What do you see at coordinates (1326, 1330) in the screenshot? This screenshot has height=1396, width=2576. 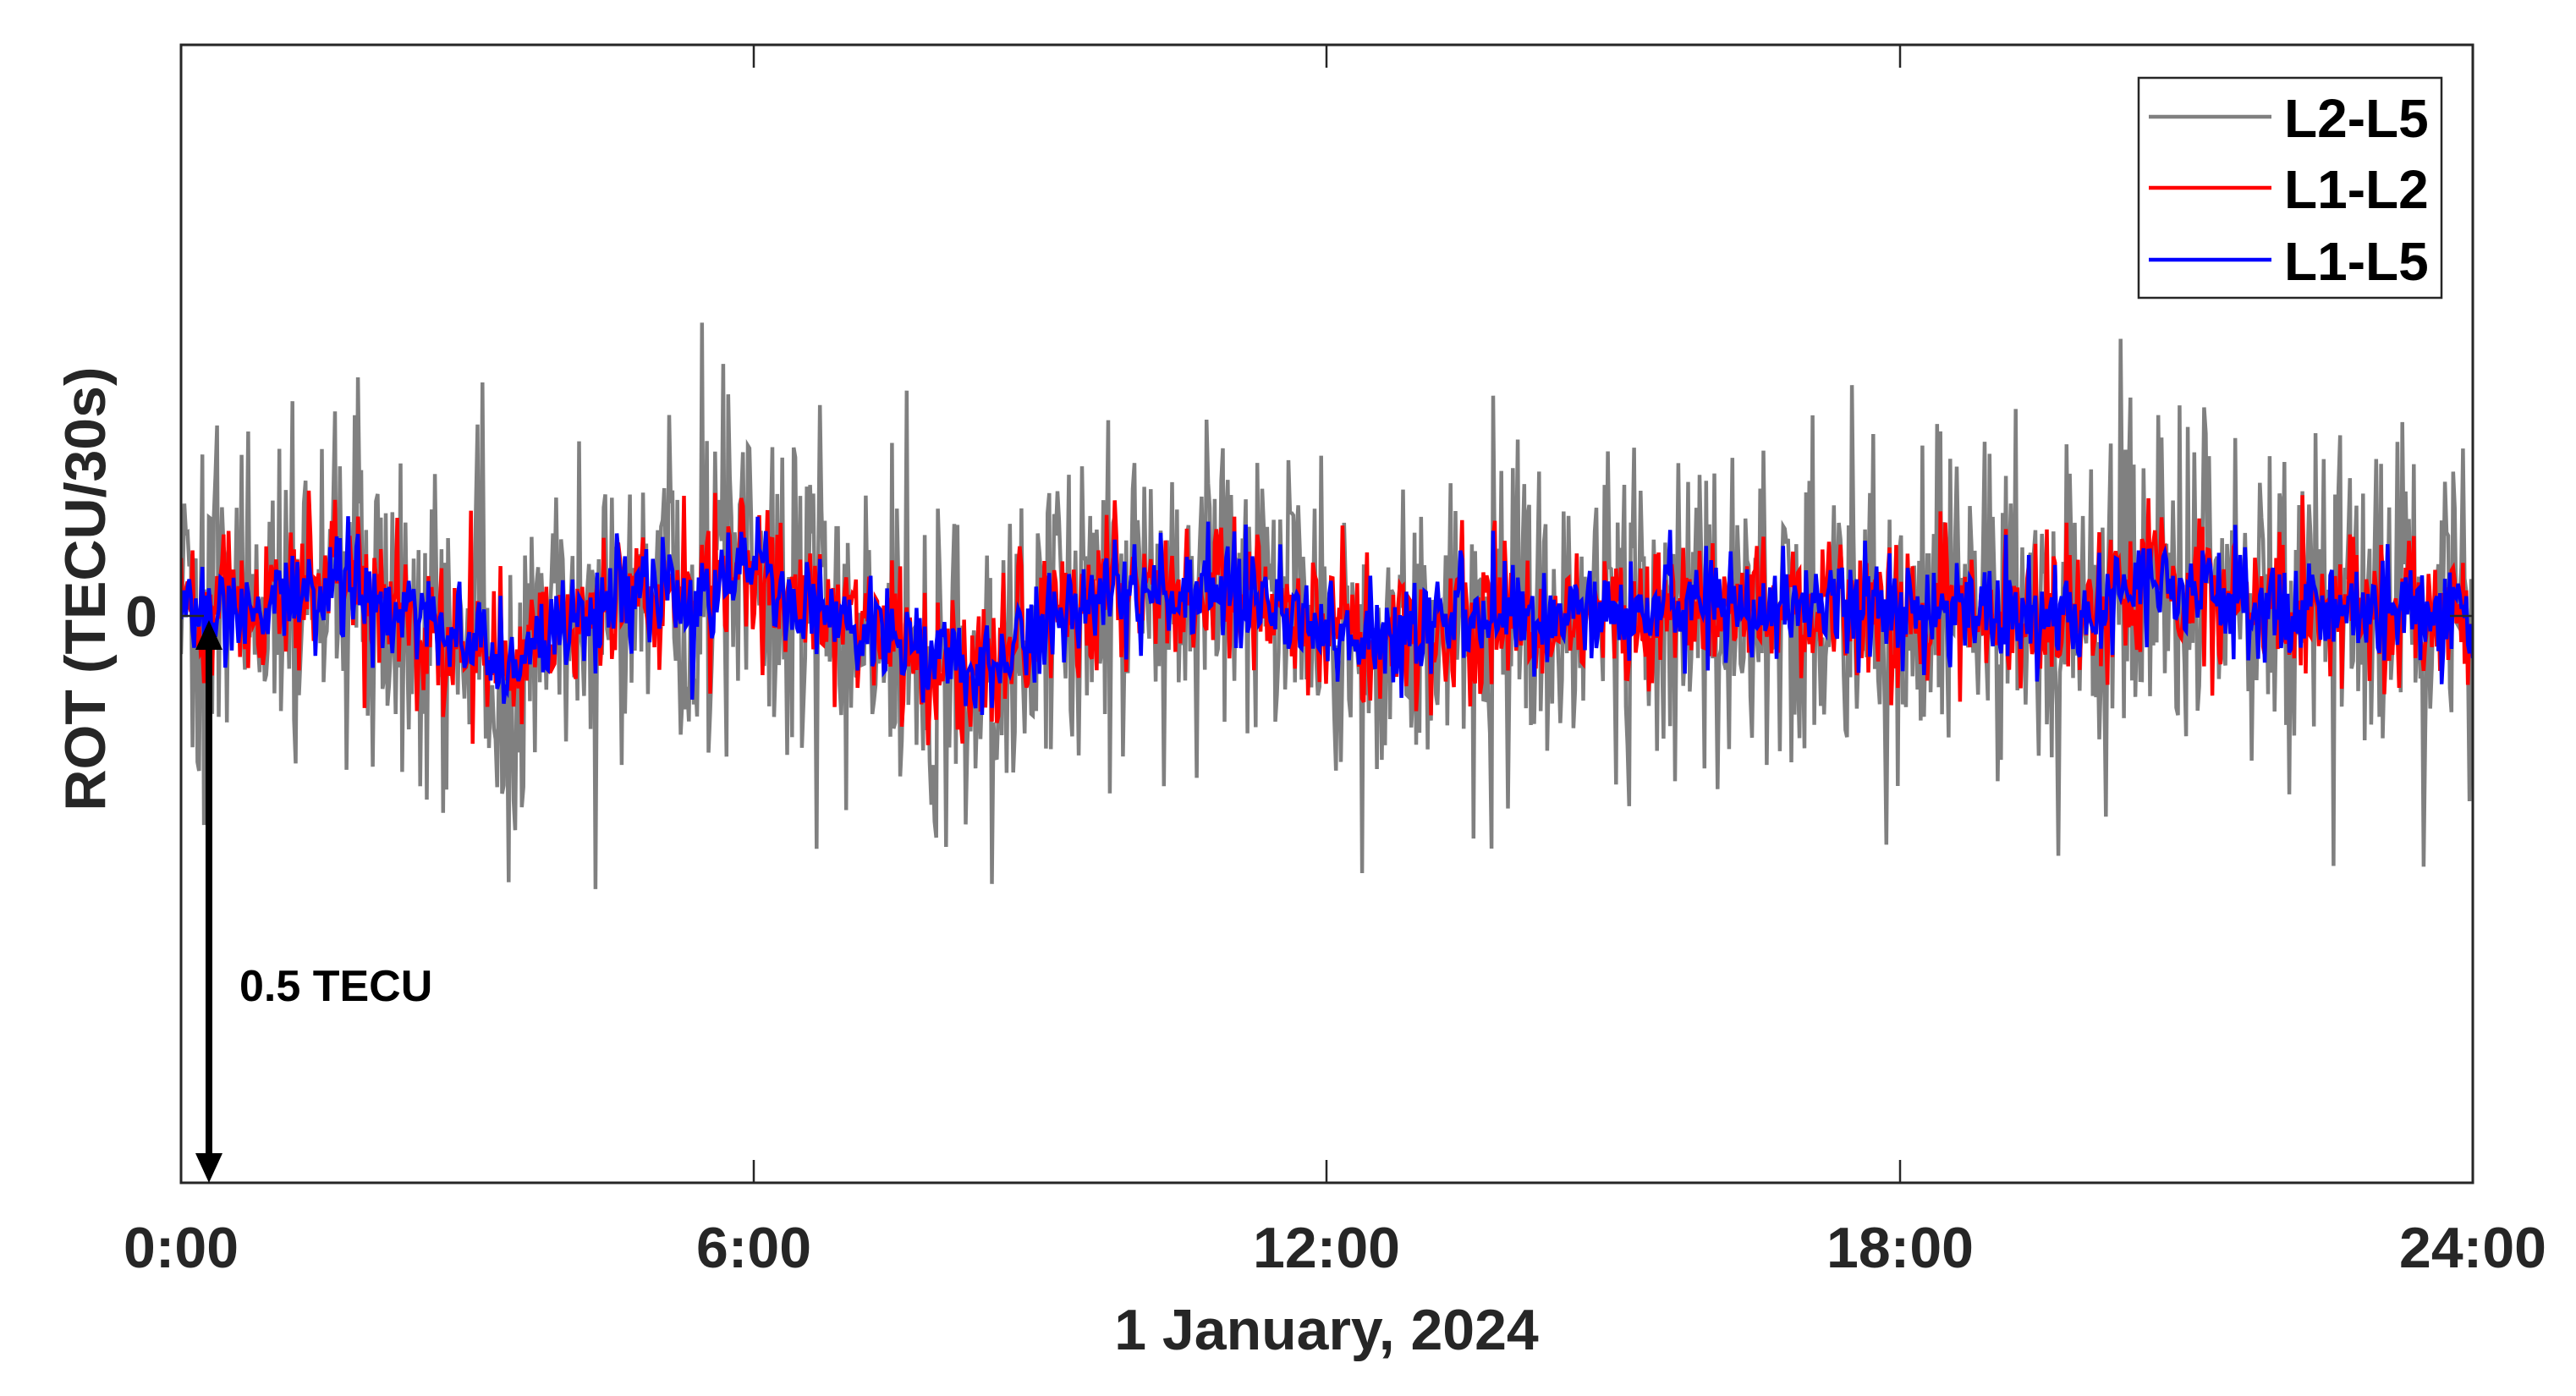 I see `x-axis-title: 1 January, 2024` at bounding box center [1326, 1330].